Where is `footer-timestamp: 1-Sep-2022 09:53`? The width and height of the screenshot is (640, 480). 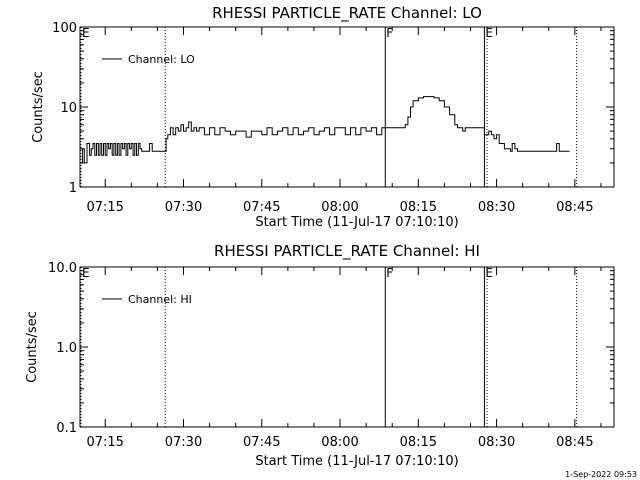
footer-timestamp: 1-Sep-2022 09:53 is located at coordinates (601, 474).